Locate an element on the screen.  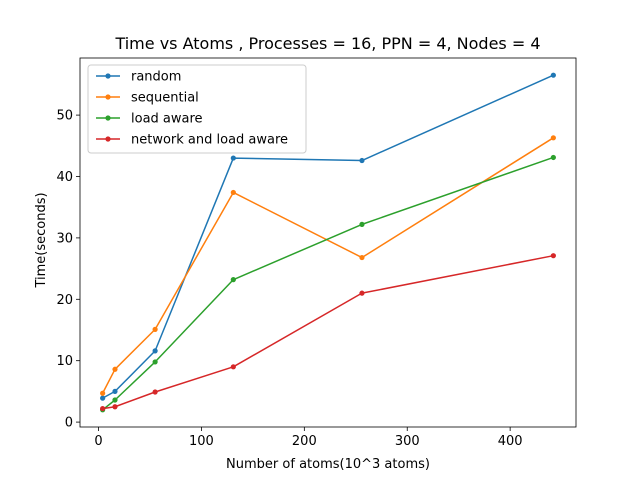
y-tick-label: 50 is located at coordinates (64, 116).